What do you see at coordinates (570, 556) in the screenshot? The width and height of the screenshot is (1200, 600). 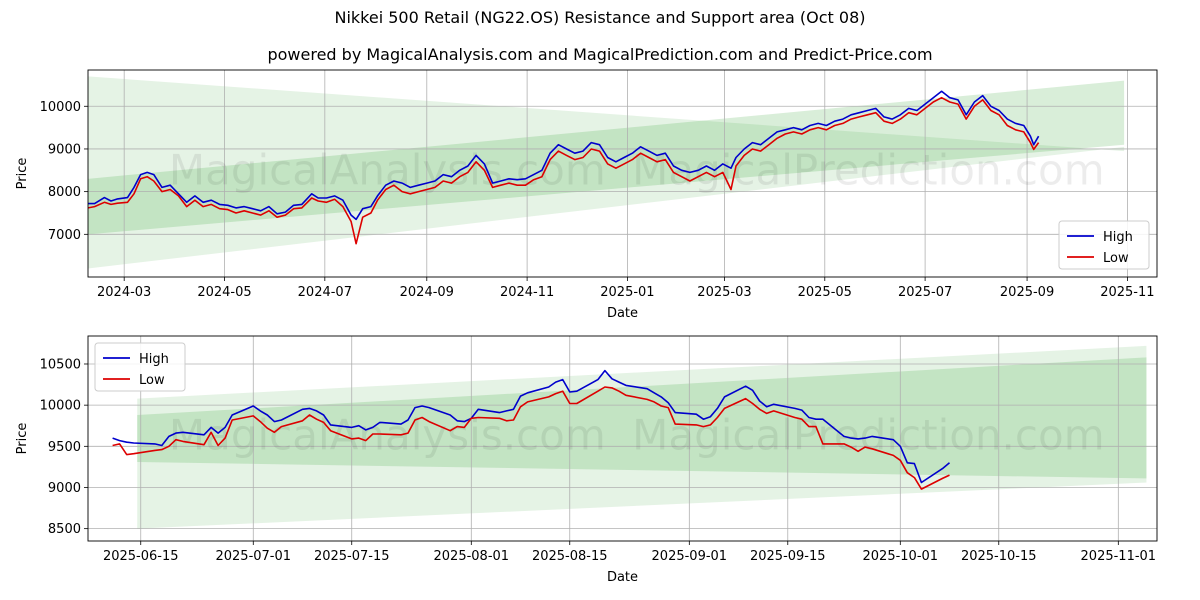 I see `x-tick-label: 2025-08-15` at bounding box center [570, 556].